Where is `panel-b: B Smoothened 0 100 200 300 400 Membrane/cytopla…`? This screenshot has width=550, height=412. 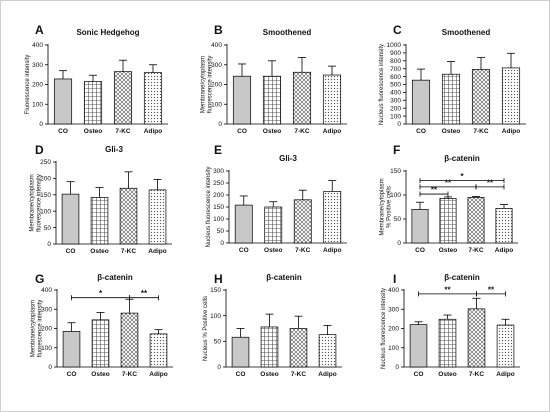 panel-b: B Smoothened 0 100 200 300 400 Membrane/cytopla… is located at coordinates (273, 79).